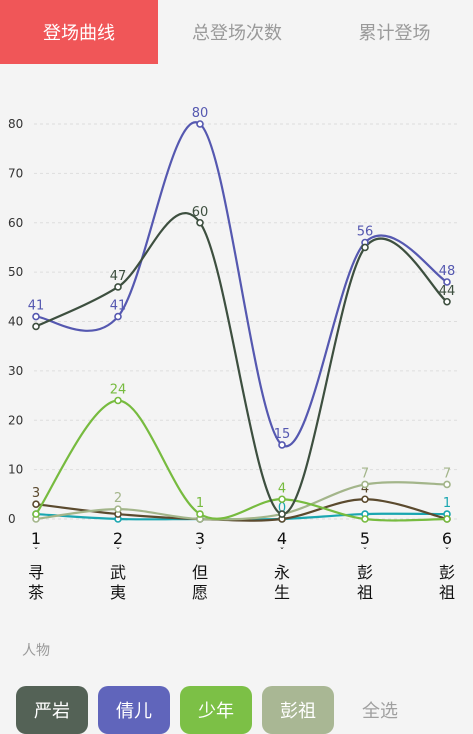  Describe the element at coordinates (12, 519) in the screenshot. I see `y-tick-label: 0` at that location.